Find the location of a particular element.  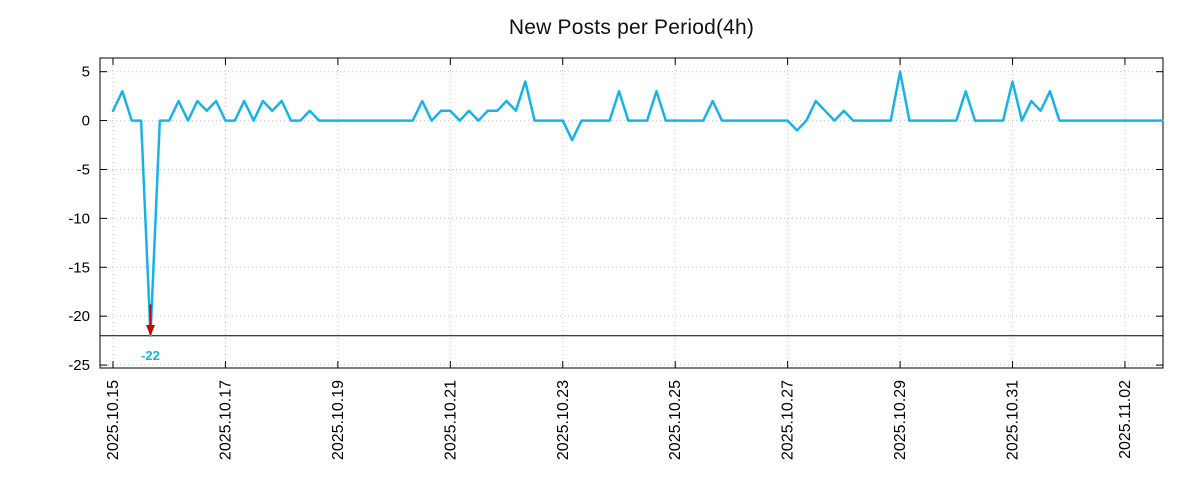

min-value-label: -22 is located at coordinates (150, 355).